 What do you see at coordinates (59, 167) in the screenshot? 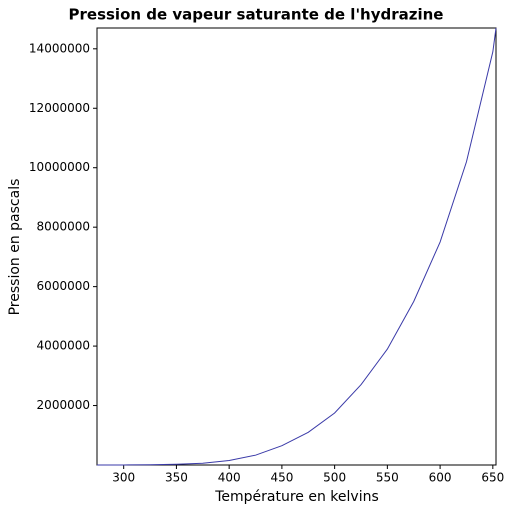
I see `y-tick-label: 10000000` at bounding box center [59, 167].